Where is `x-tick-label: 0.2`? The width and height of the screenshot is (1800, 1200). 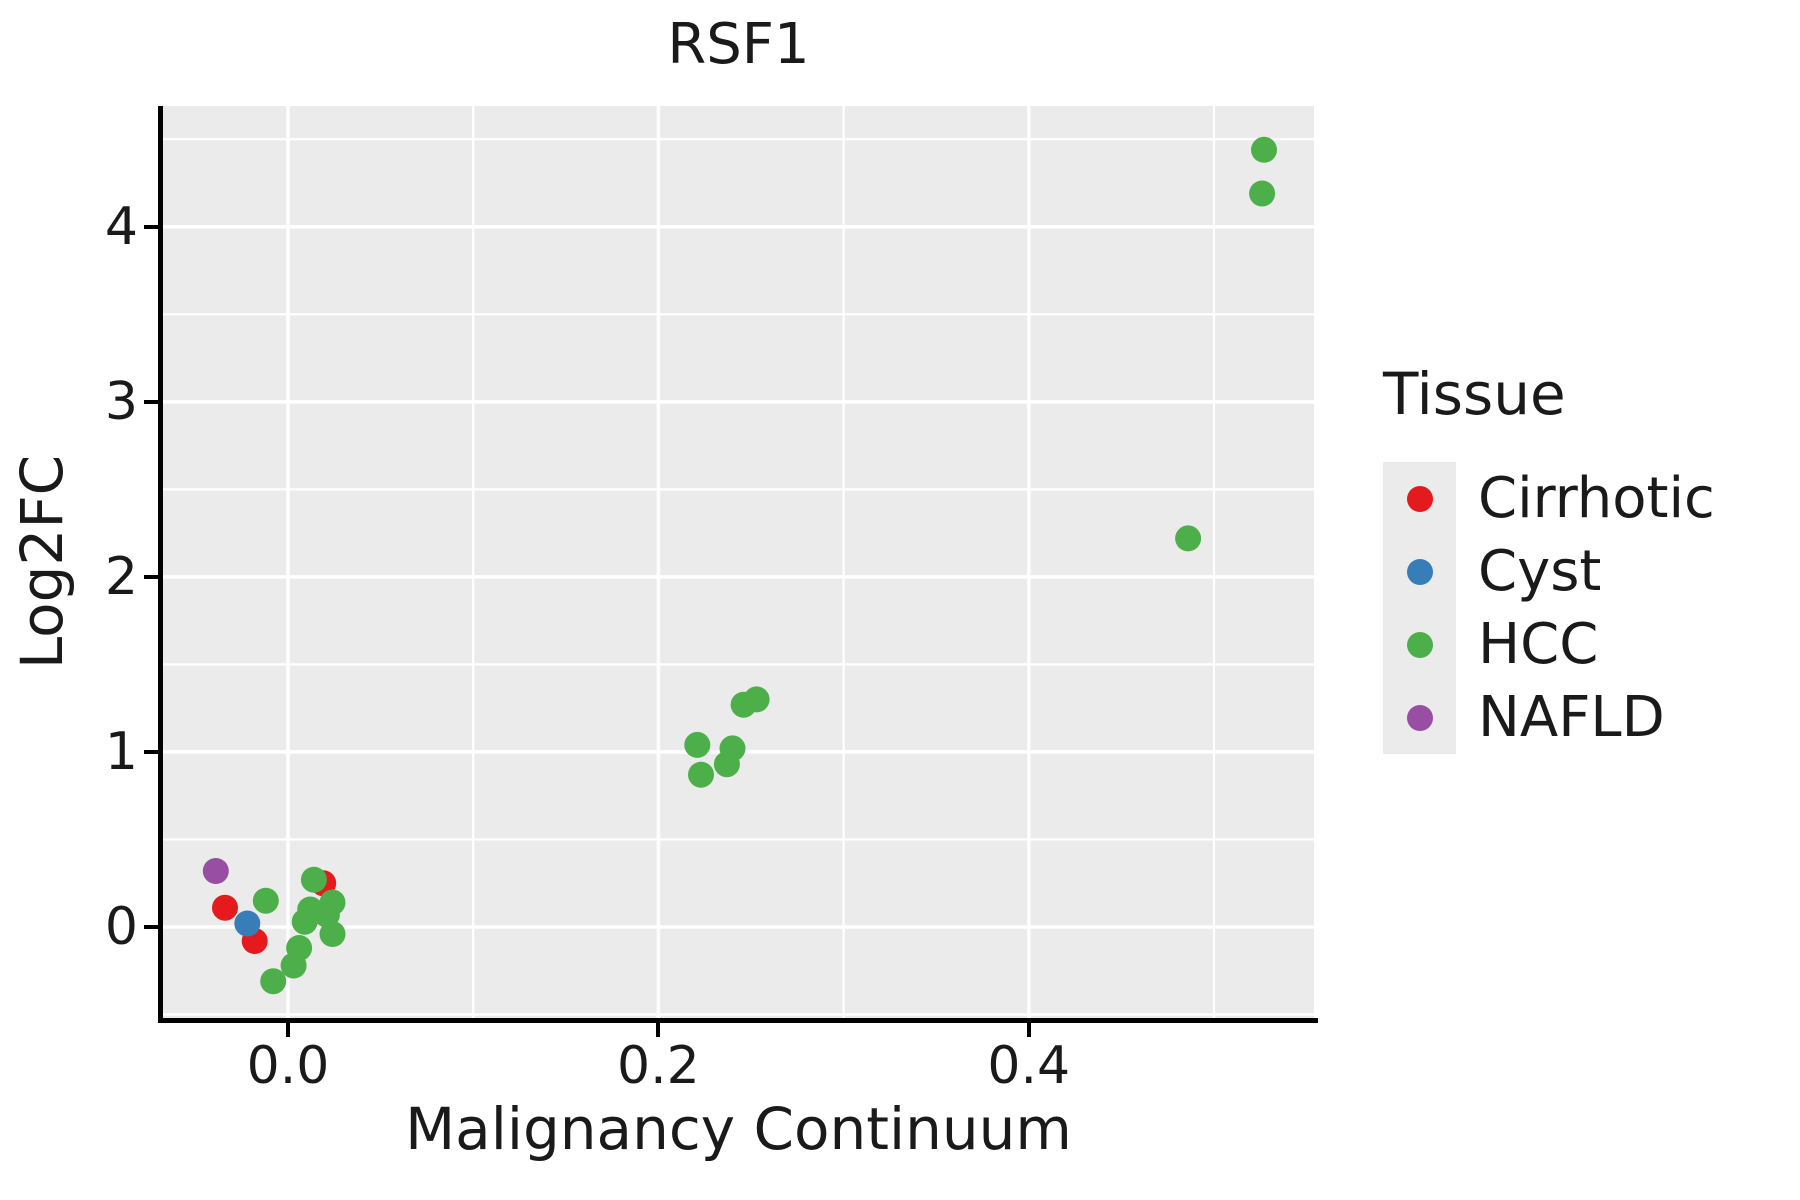
x-tick-label: 0.2 is located at coordinates (658, 1066).